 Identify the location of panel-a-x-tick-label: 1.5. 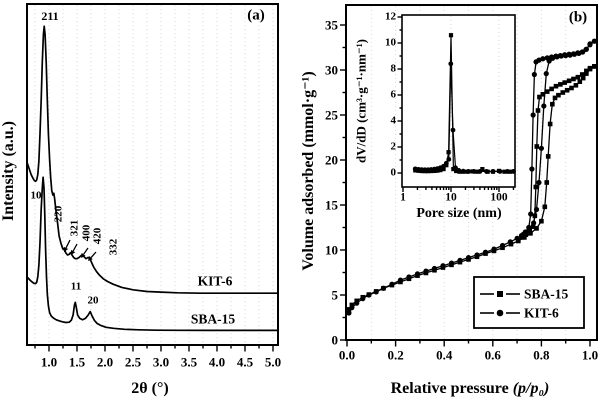
(77, 362).